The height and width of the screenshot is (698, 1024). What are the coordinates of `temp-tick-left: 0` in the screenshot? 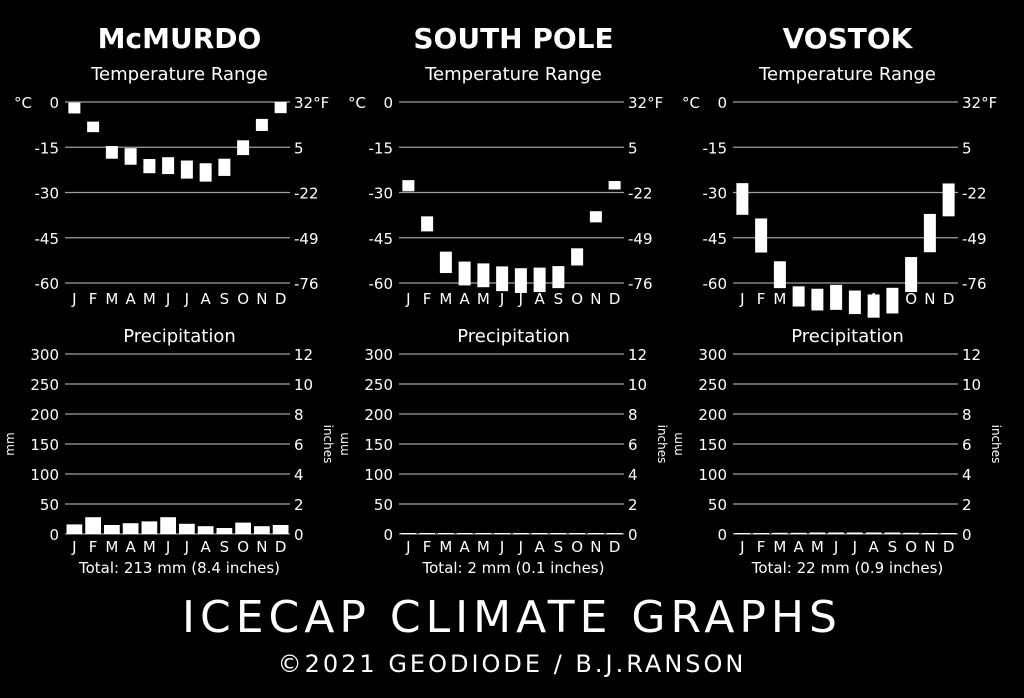 It's located at (722, 103).